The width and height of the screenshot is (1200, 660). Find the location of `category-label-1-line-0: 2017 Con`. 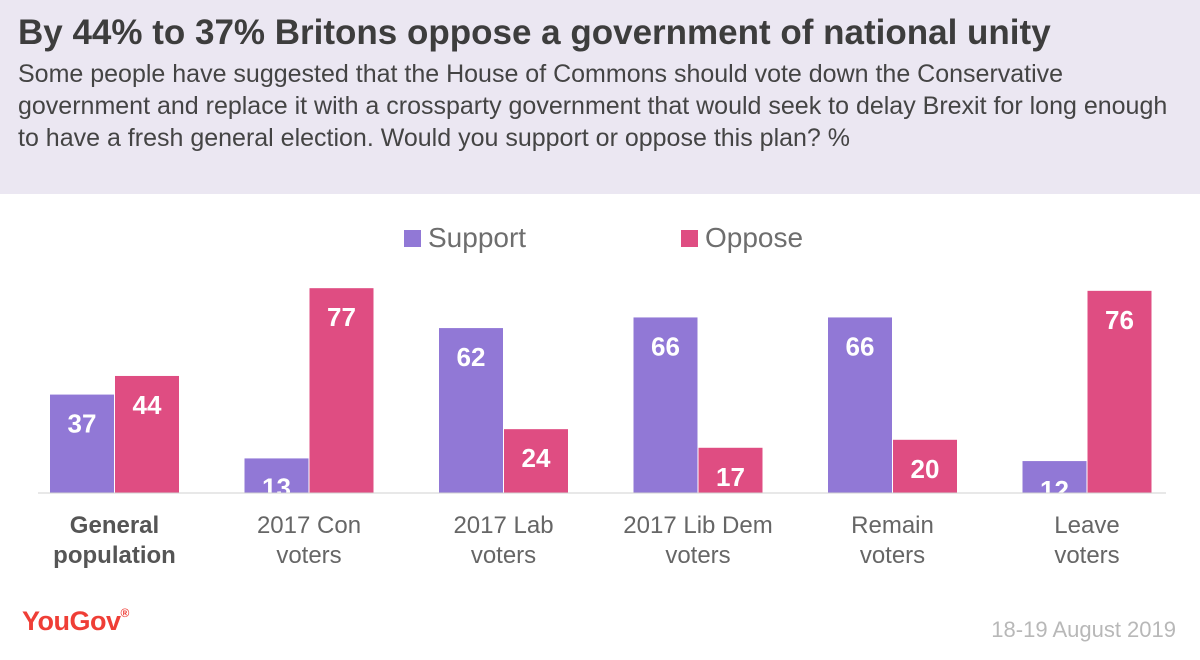

category-label-1-line-0: 2017 Con is located at coordinates (309, 525).